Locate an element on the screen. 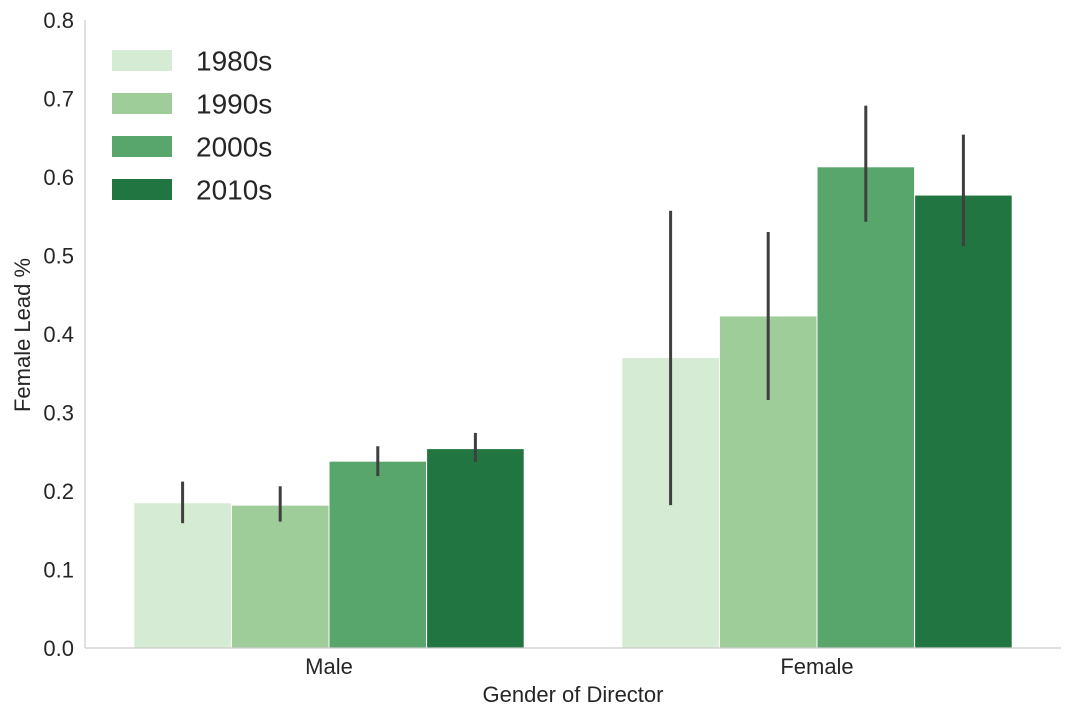 The height and width of the screenshot is (720, 1080). bar-male-1990s is located at coordinates (280, 576).